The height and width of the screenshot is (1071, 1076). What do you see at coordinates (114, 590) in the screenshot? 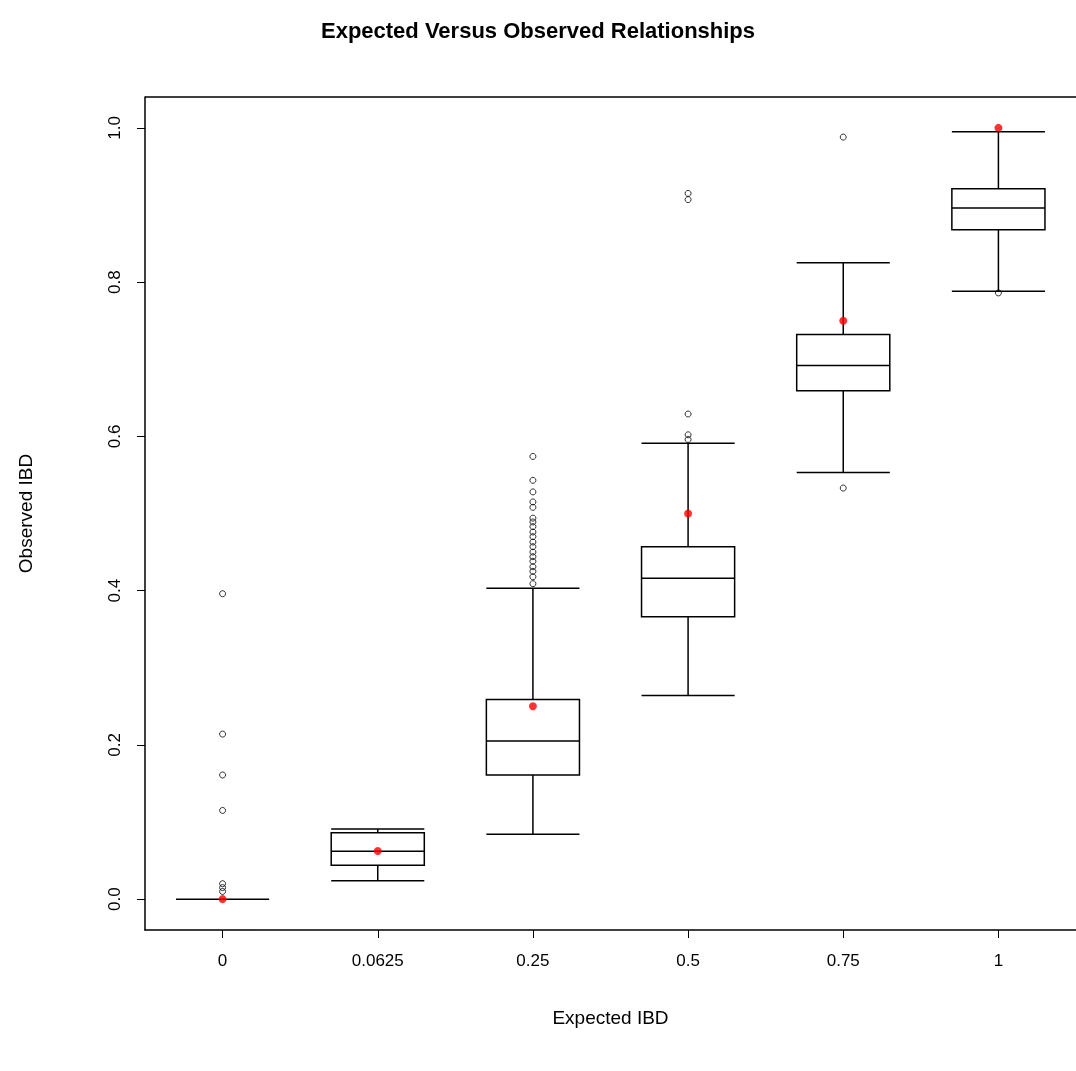
I see `y-tick-label: 0.4` at bounding box center [114, 590].